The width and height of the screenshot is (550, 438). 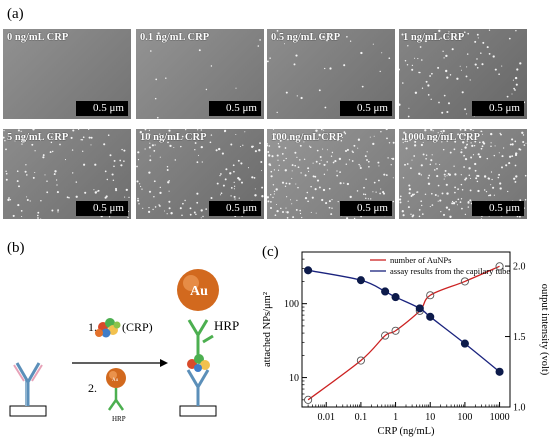 I want to click on sem-image: 1000 ng/mL CRP 0.5 μm, so click(x=463, y=174).